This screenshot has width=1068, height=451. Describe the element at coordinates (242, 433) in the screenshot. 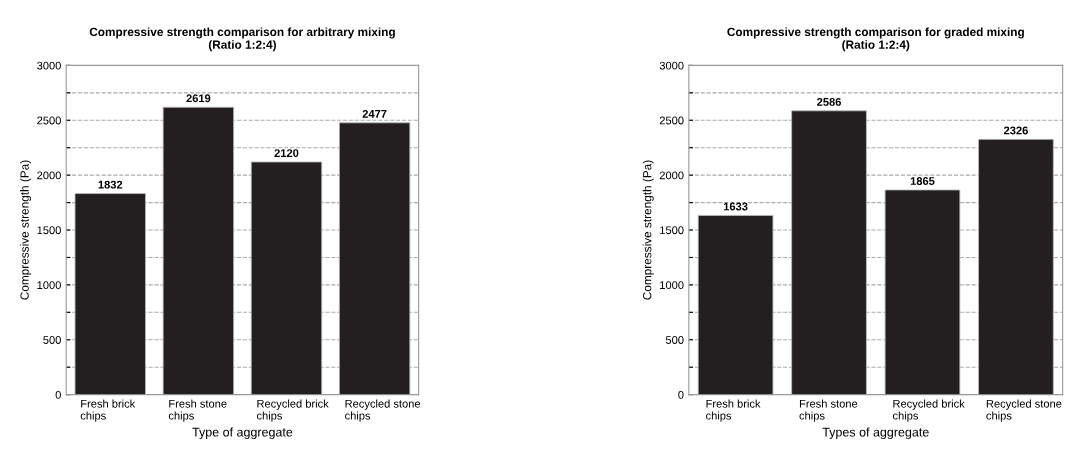

I see `x-axis-title: Type of aggregate` at that location.